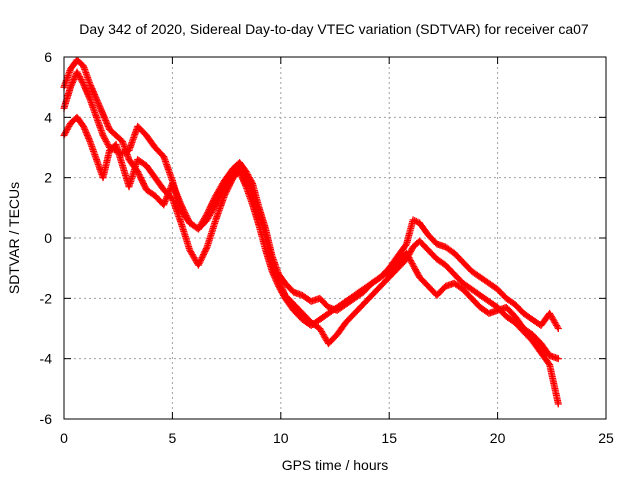 The image size is (640, 480). Describe the element at coordinates (281, 438) in the screenshot. I see `x-tick-label: 10` at that location.